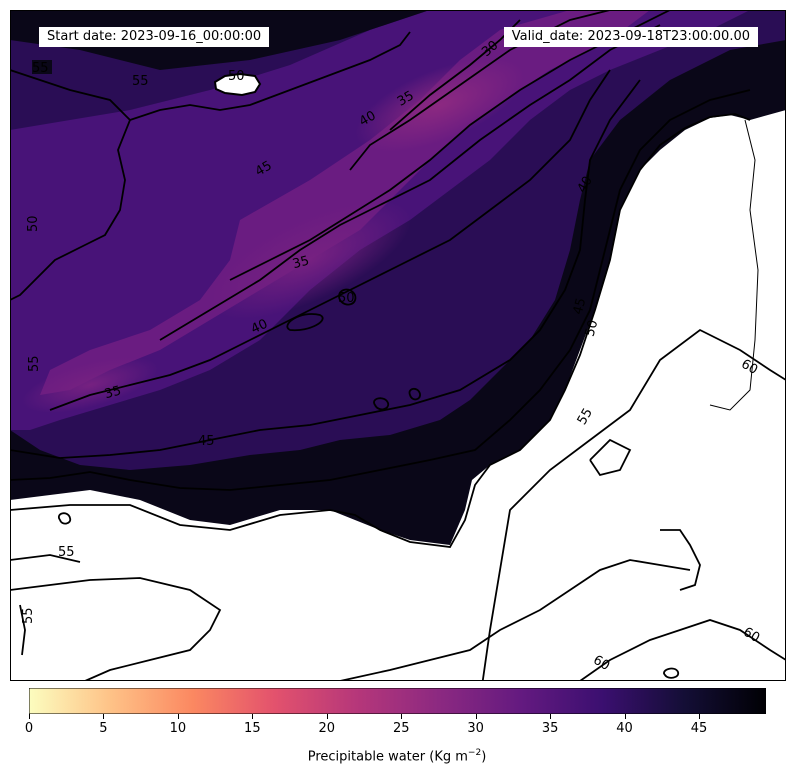 Image resolution: width=794 pixels, height=780 pixels. What do you see at coordinates (252, 728) in the screenshot?
I see `colorbar-tick-label: 15` at bounding box center [252, 728].